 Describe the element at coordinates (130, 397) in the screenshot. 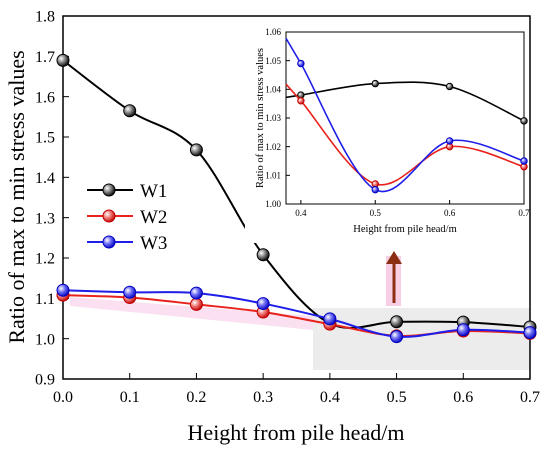

I see `x-tick-label: 0.1` at that location.